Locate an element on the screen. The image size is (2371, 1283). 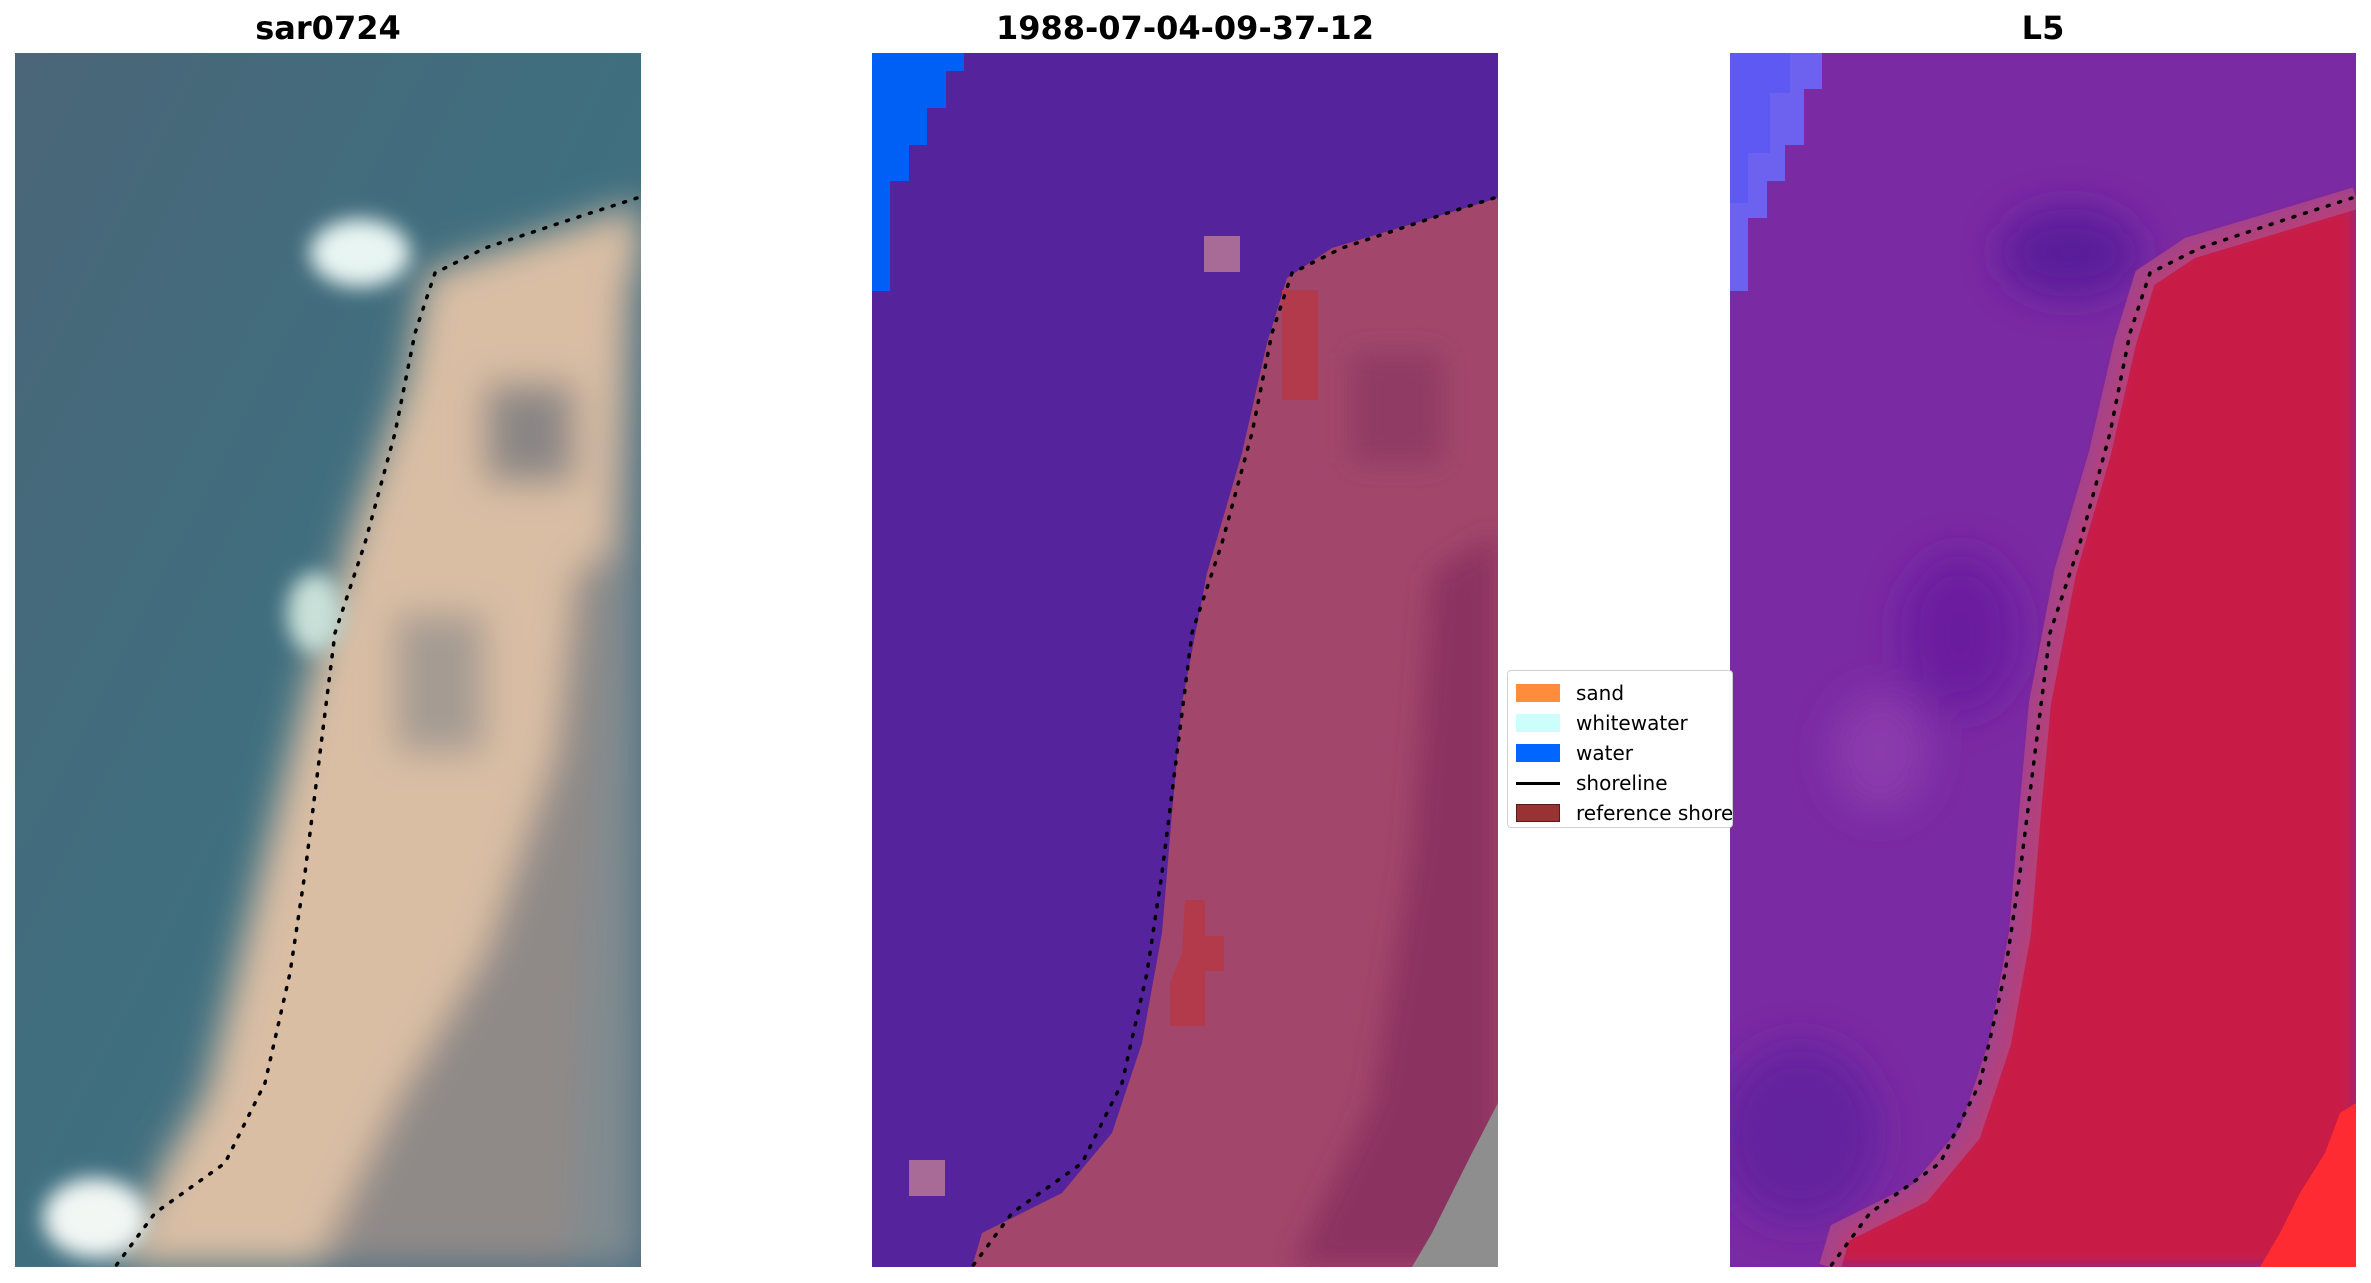
legend-label: reference shoreline is located at coordinates (1654, 813).